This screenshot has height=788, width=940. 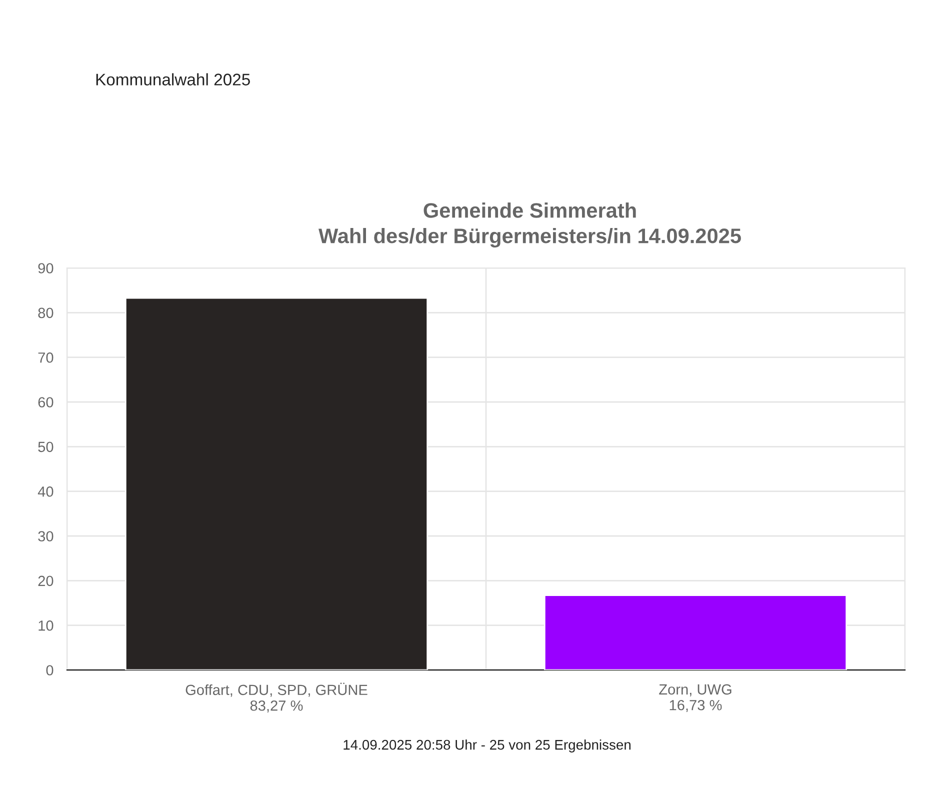 What do you see at coordinates (46, 536) in the screenshot?
I see `y-tick-label: 30` at bounding box center [46, 536].